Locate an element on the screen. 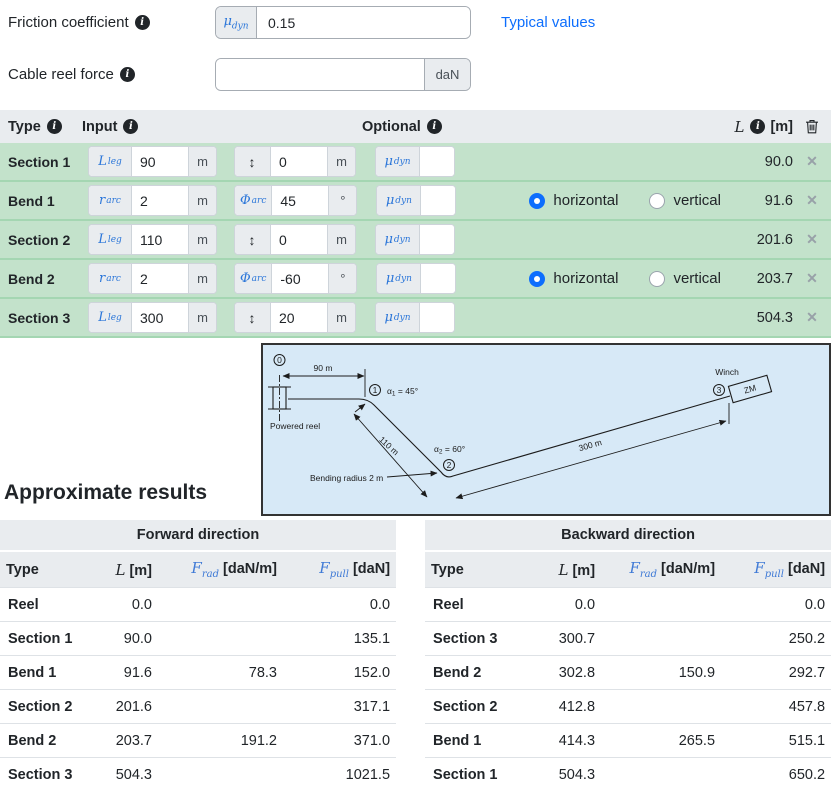 This screenshot has width=831, height=808. cable-reel-force-row: Cable reel force i daN is located at coordinates (419, 74).